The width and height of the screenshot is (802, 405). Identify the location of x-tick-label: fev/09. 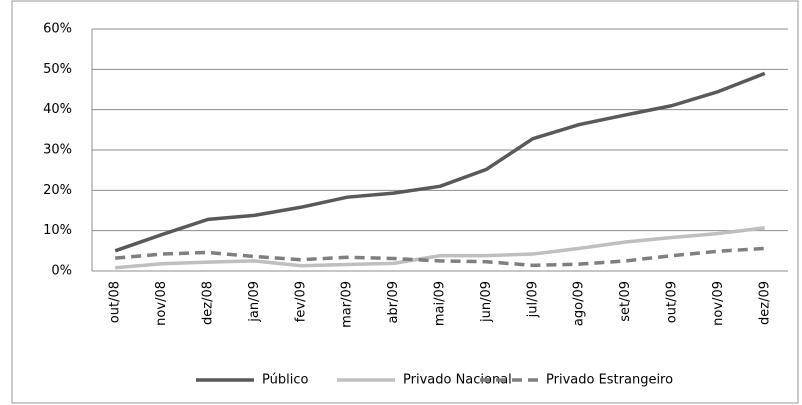
(300, 301).